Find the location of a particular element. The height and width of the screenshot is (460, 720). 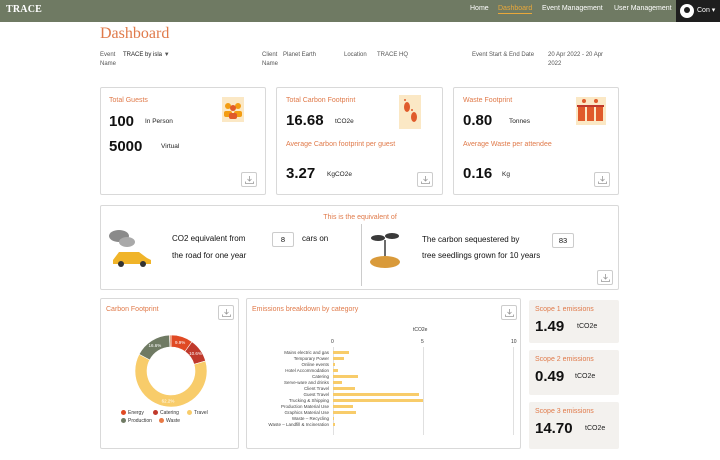

event-label: Event Name is located at coordinates (108, 59).